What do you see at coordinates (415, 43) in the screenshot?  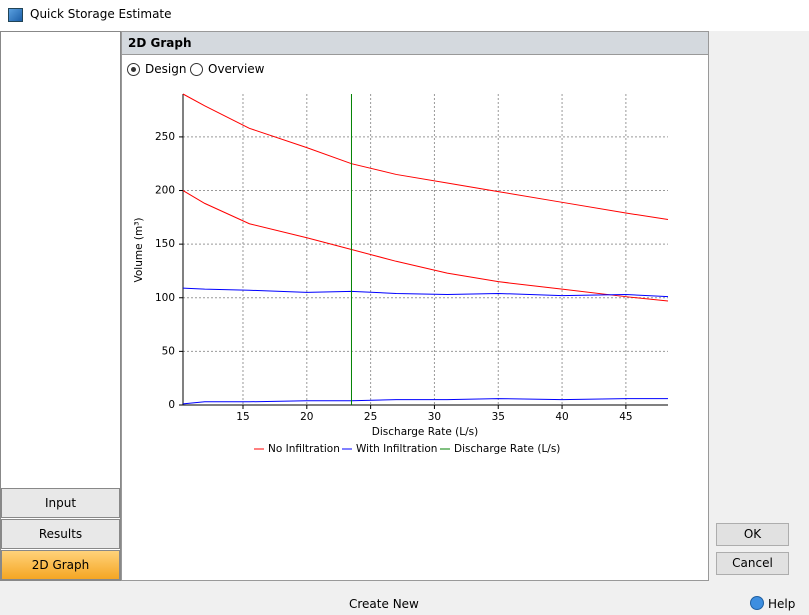 I see `panel-header: 2D Graph` at bounding box center [415, 43].